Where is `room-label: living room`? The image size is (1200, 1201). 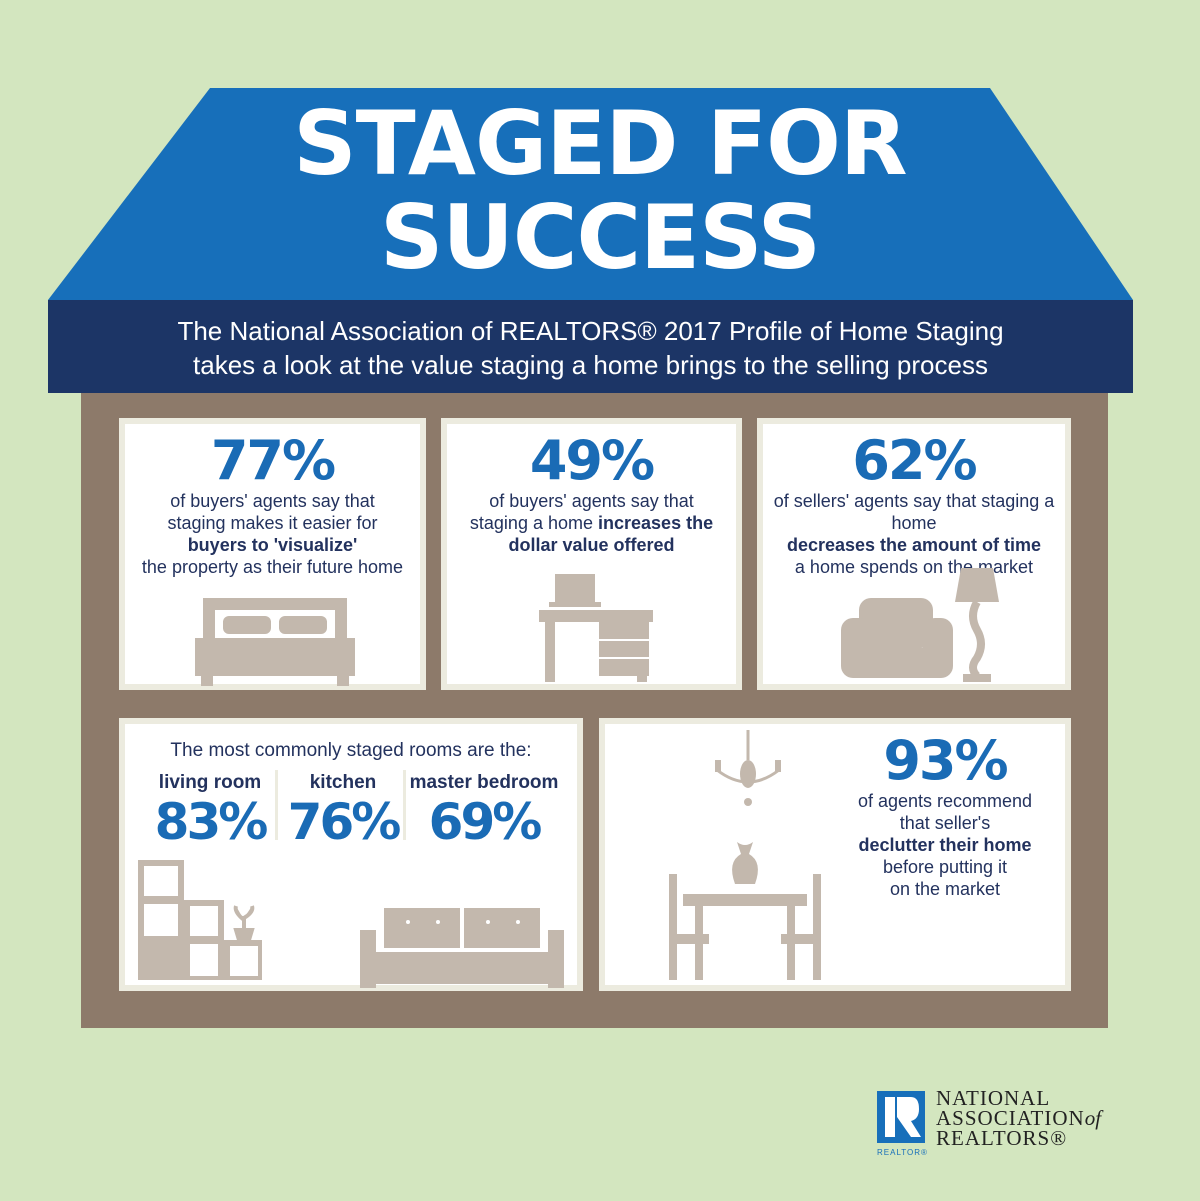 room-label: living room is located at coordinates (210, 782).